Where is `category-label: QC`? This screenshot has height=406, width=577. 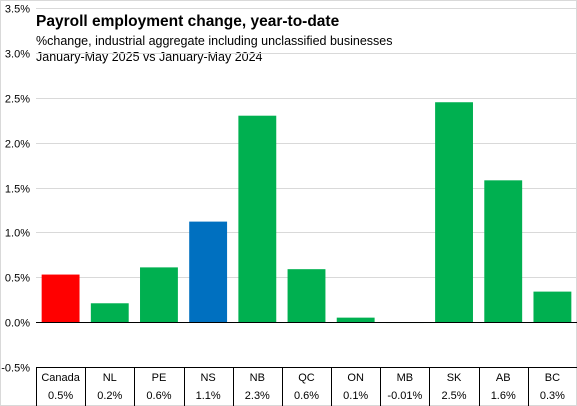
category-label: QC is located at coordinates (306, 378).